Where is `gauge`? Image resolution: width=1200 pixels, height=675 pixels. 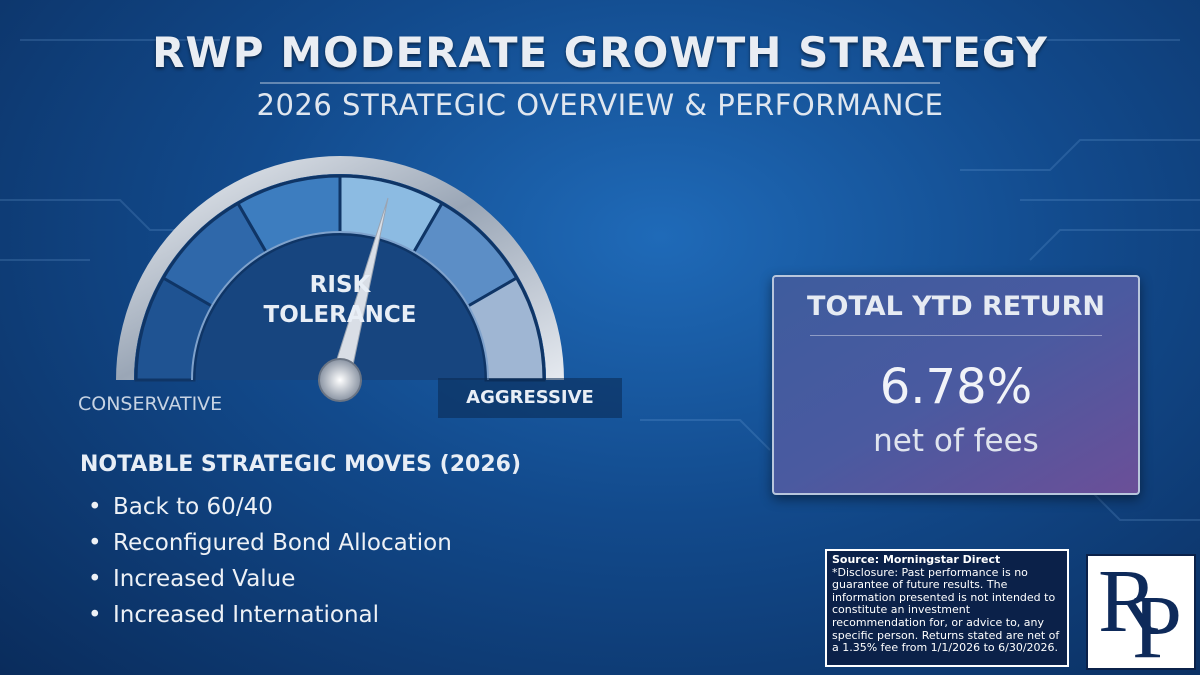
gauge is located at coordinates (340, 279).